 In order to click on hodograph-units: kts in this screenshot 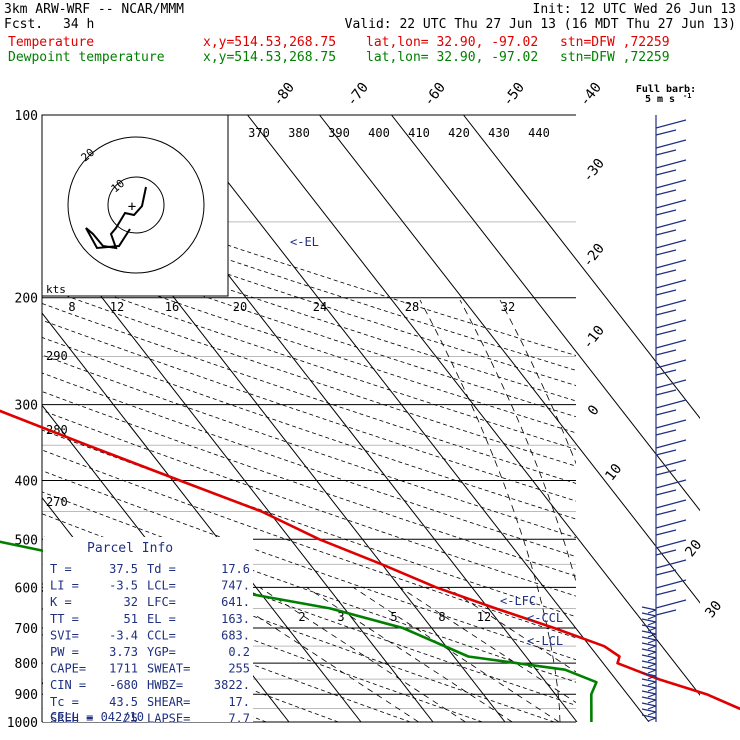, I will do `click(56, 289)`.